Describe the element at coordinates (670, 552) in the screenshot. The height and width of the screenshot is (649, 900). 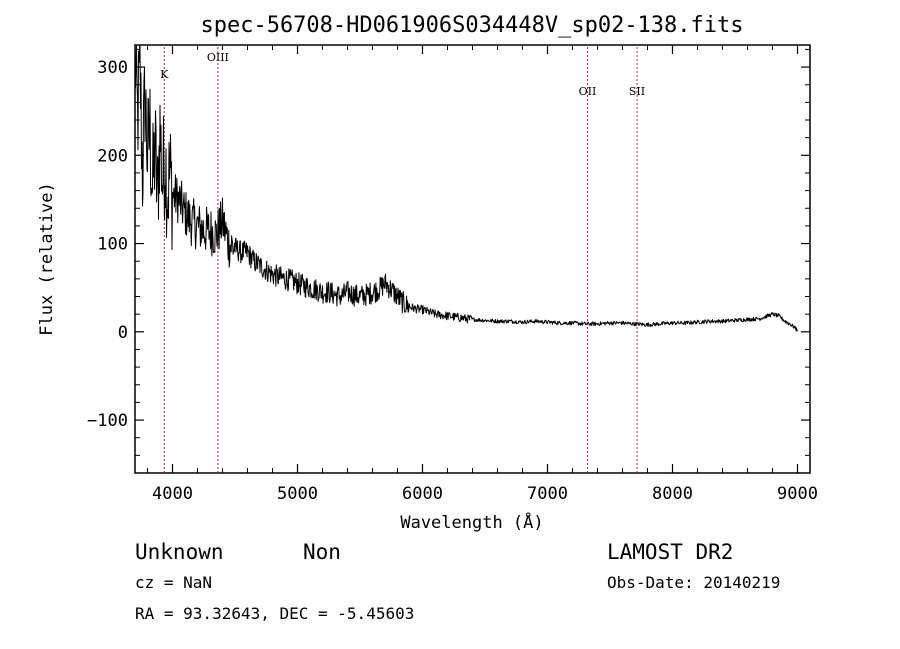
I see `survey-label: LAMOST DR2` at that location.